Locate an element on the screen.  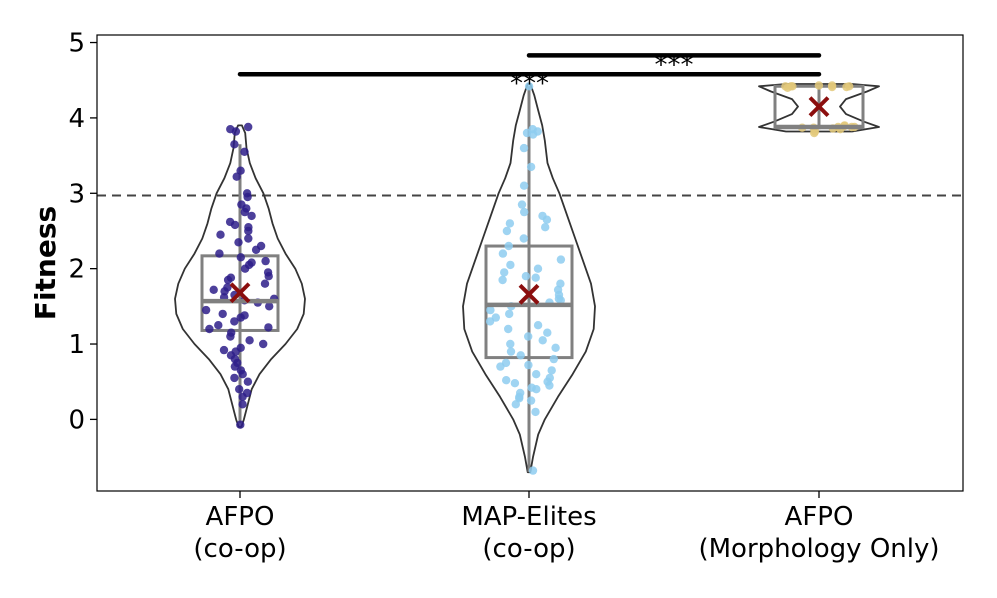
x-tick-label: AFPO (co-op) is located at coordinates (239, 533).